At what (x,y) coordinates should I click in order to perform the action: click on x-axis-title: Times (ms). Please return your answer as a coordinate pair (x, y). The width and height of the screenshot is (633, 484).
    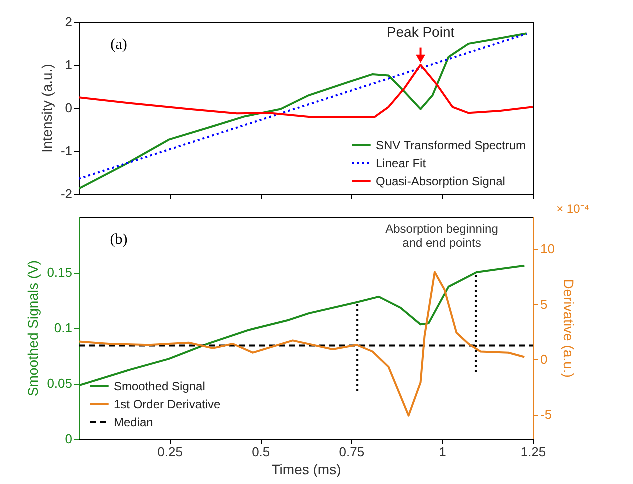
    Looking at the image, I should click on (307, 470).